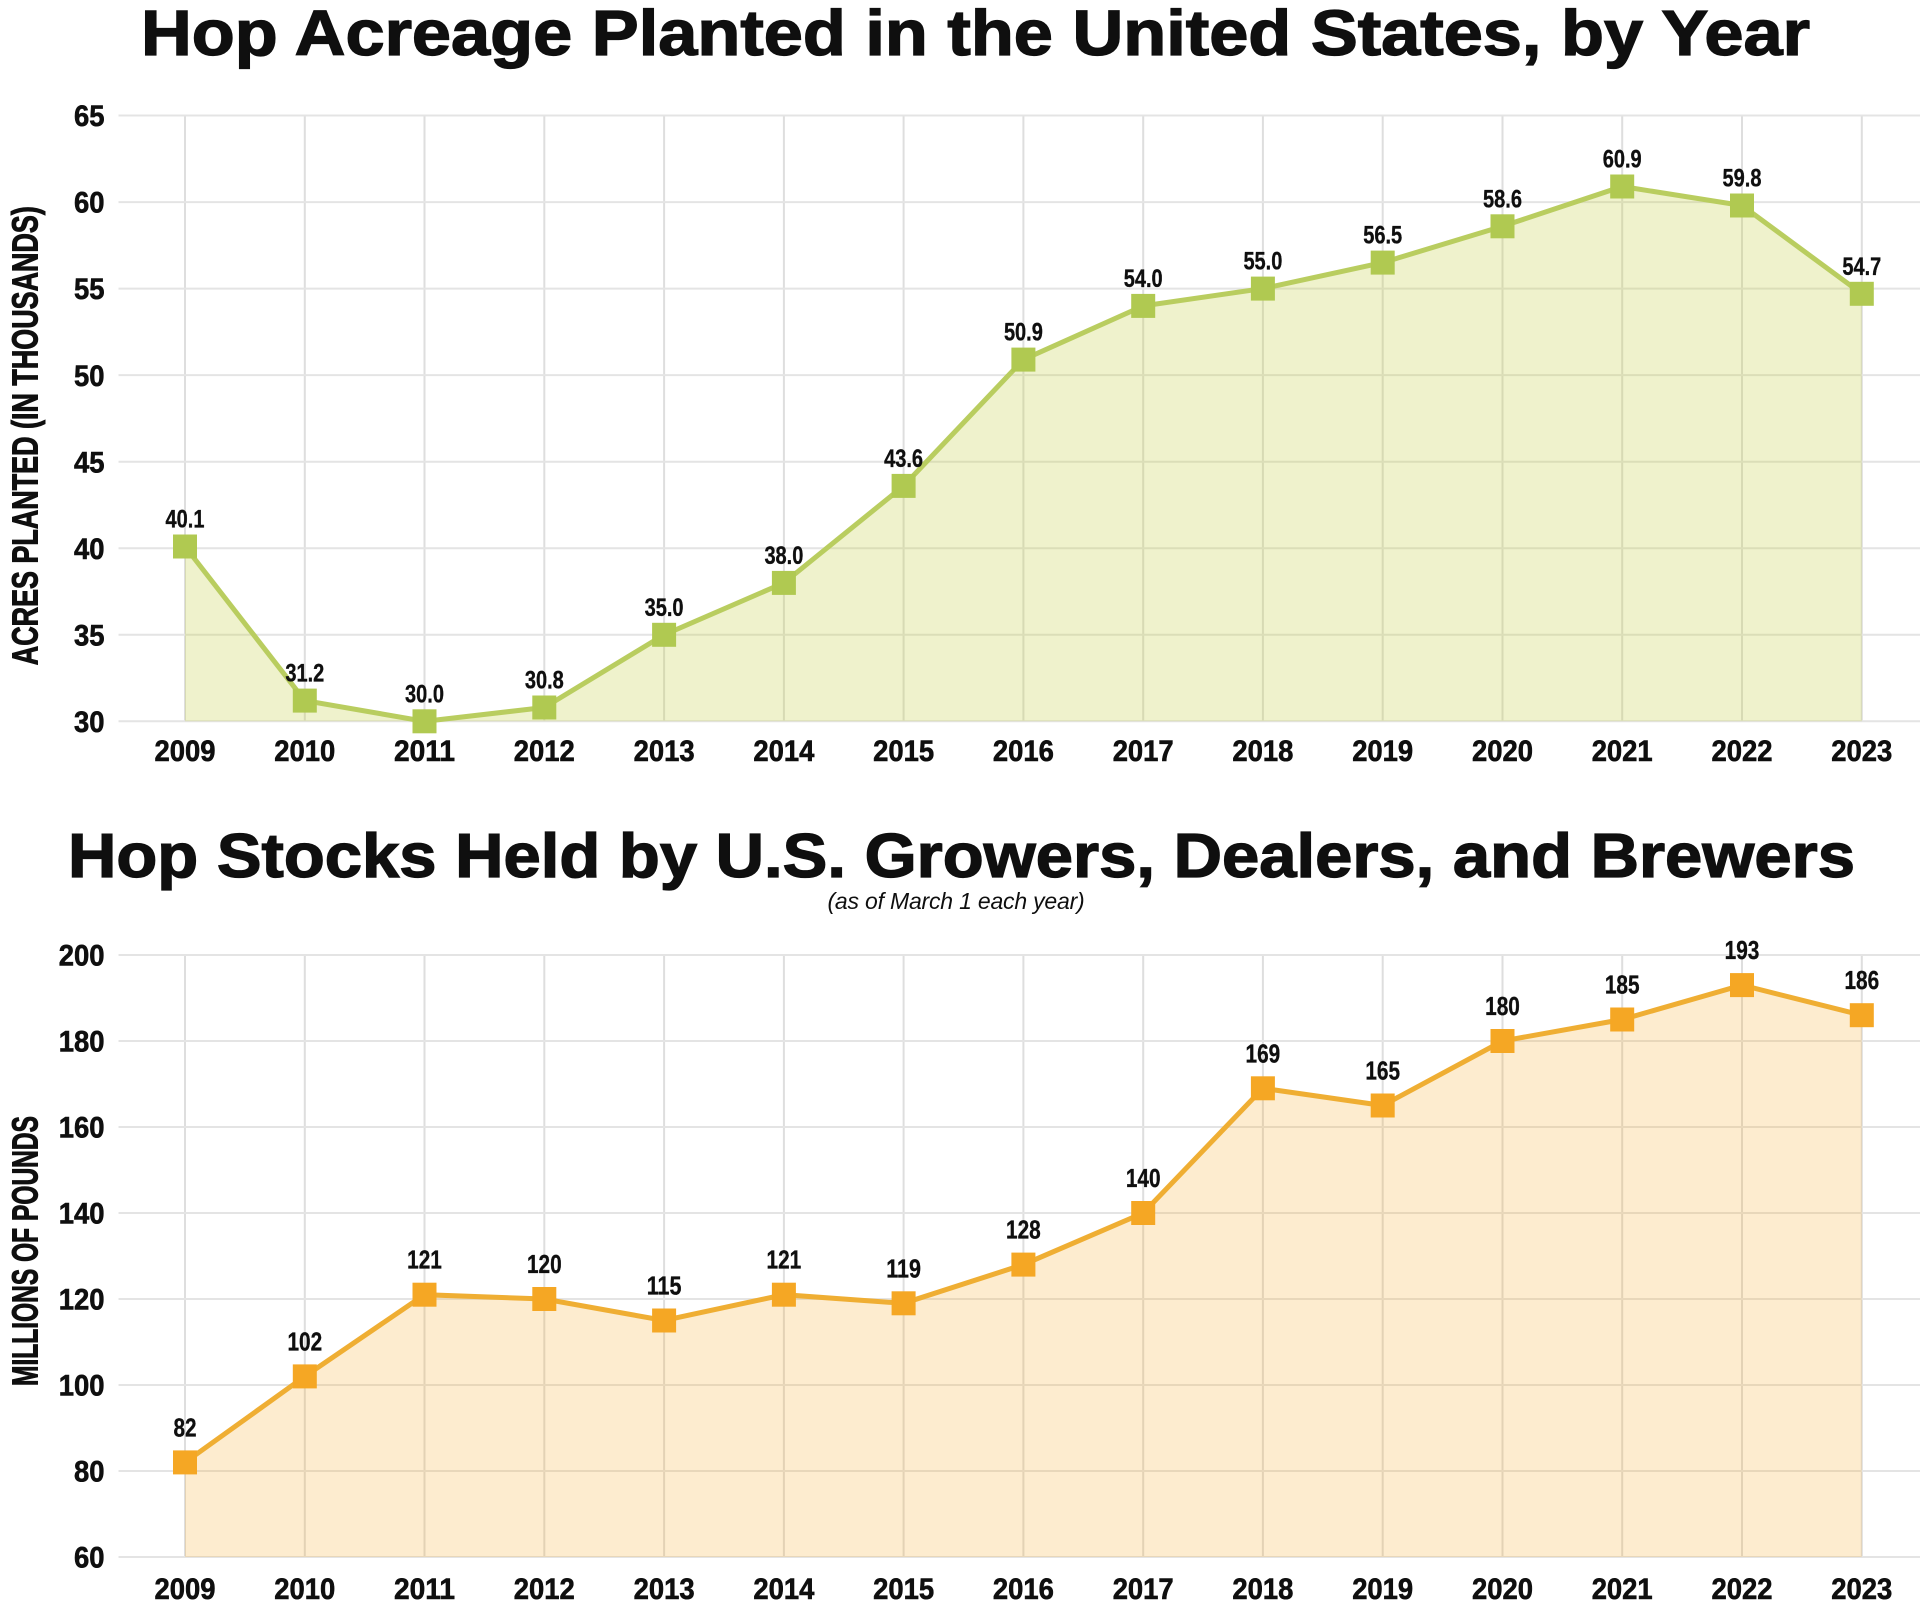 The image size is (1920, 1610). What do you see at coordinates (955, 901) in the screenshot?
I see `svg-text: (as of March 1 each year)` at bounding box center [955, 901].